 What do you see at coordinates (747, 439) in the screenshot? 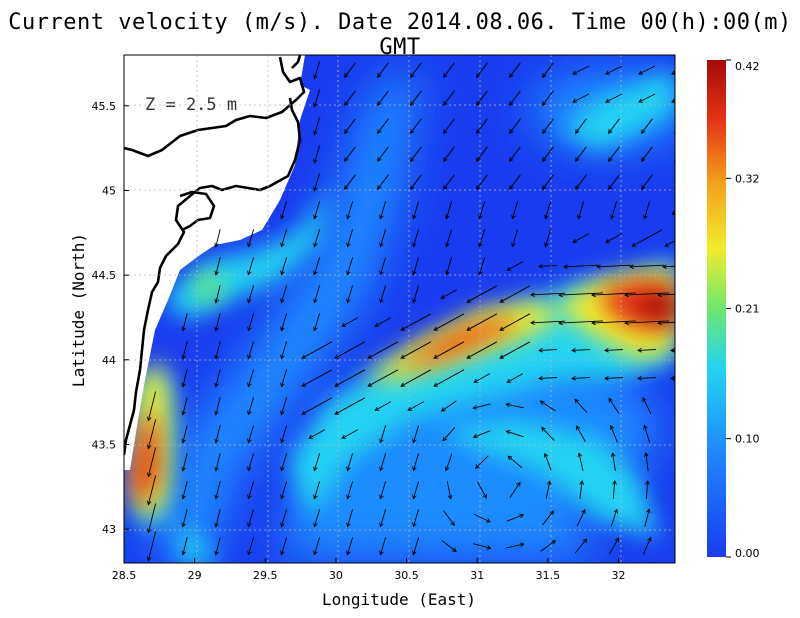
I see `colorbar-tick-label: 0.10` at bounding box center [747, 439].